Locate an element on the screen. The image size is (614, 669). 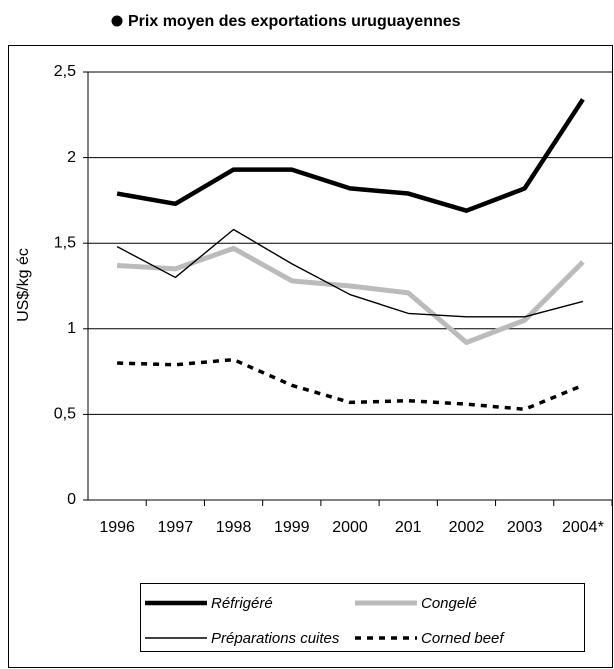
x-tick-label: 1999 is located at coordinates (292, 527).